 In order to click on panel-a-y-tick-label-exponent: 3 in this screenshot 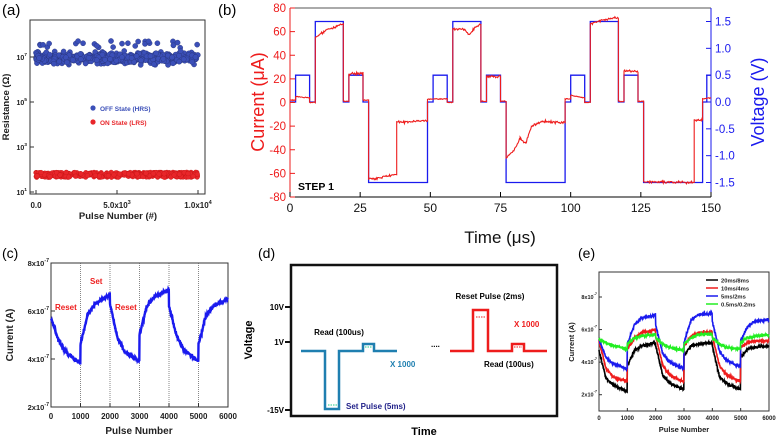, I will do `click(25, 145)`.